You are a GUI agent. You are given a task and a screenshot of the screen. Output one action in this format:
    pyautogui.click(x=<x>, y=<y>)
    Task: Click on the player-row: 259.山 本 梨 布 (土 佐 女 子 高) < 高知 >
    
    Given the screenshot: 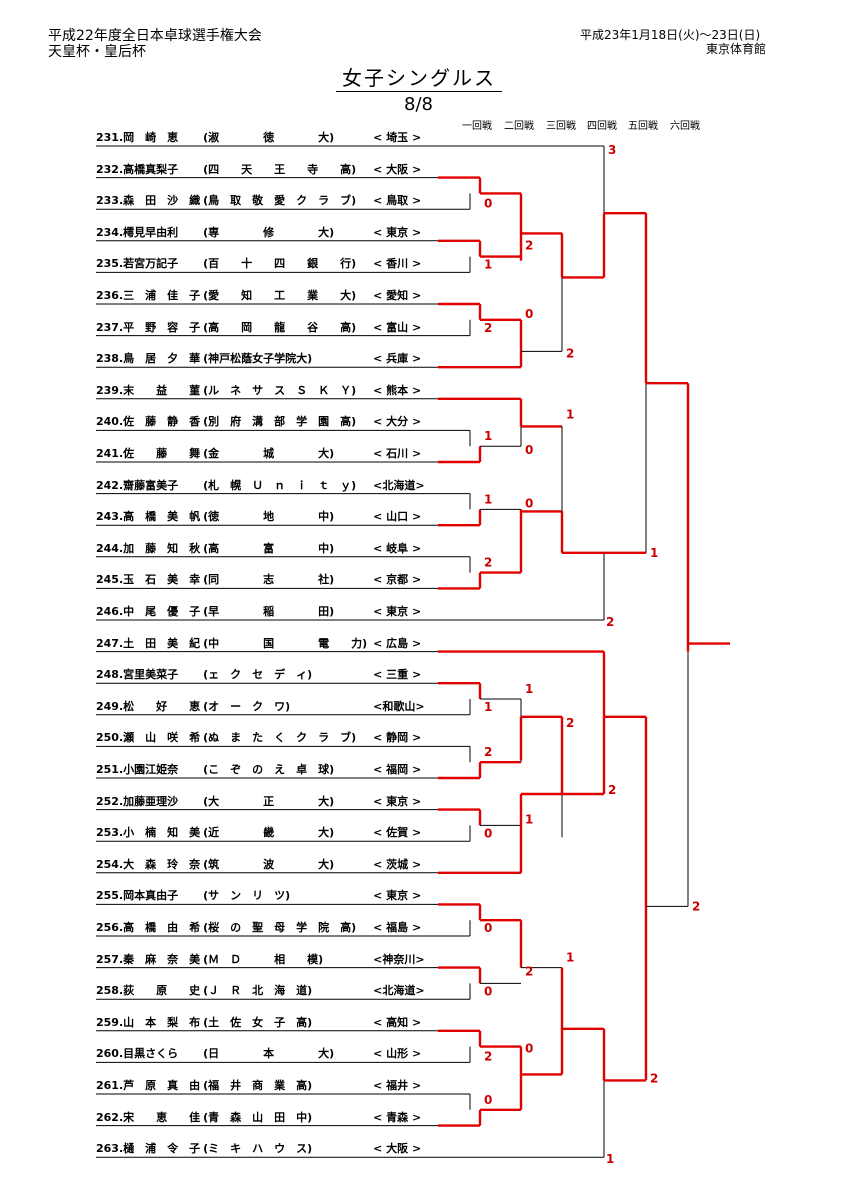 What is the action you would take?
    pyautogui.click(x=266, y=1023)
    